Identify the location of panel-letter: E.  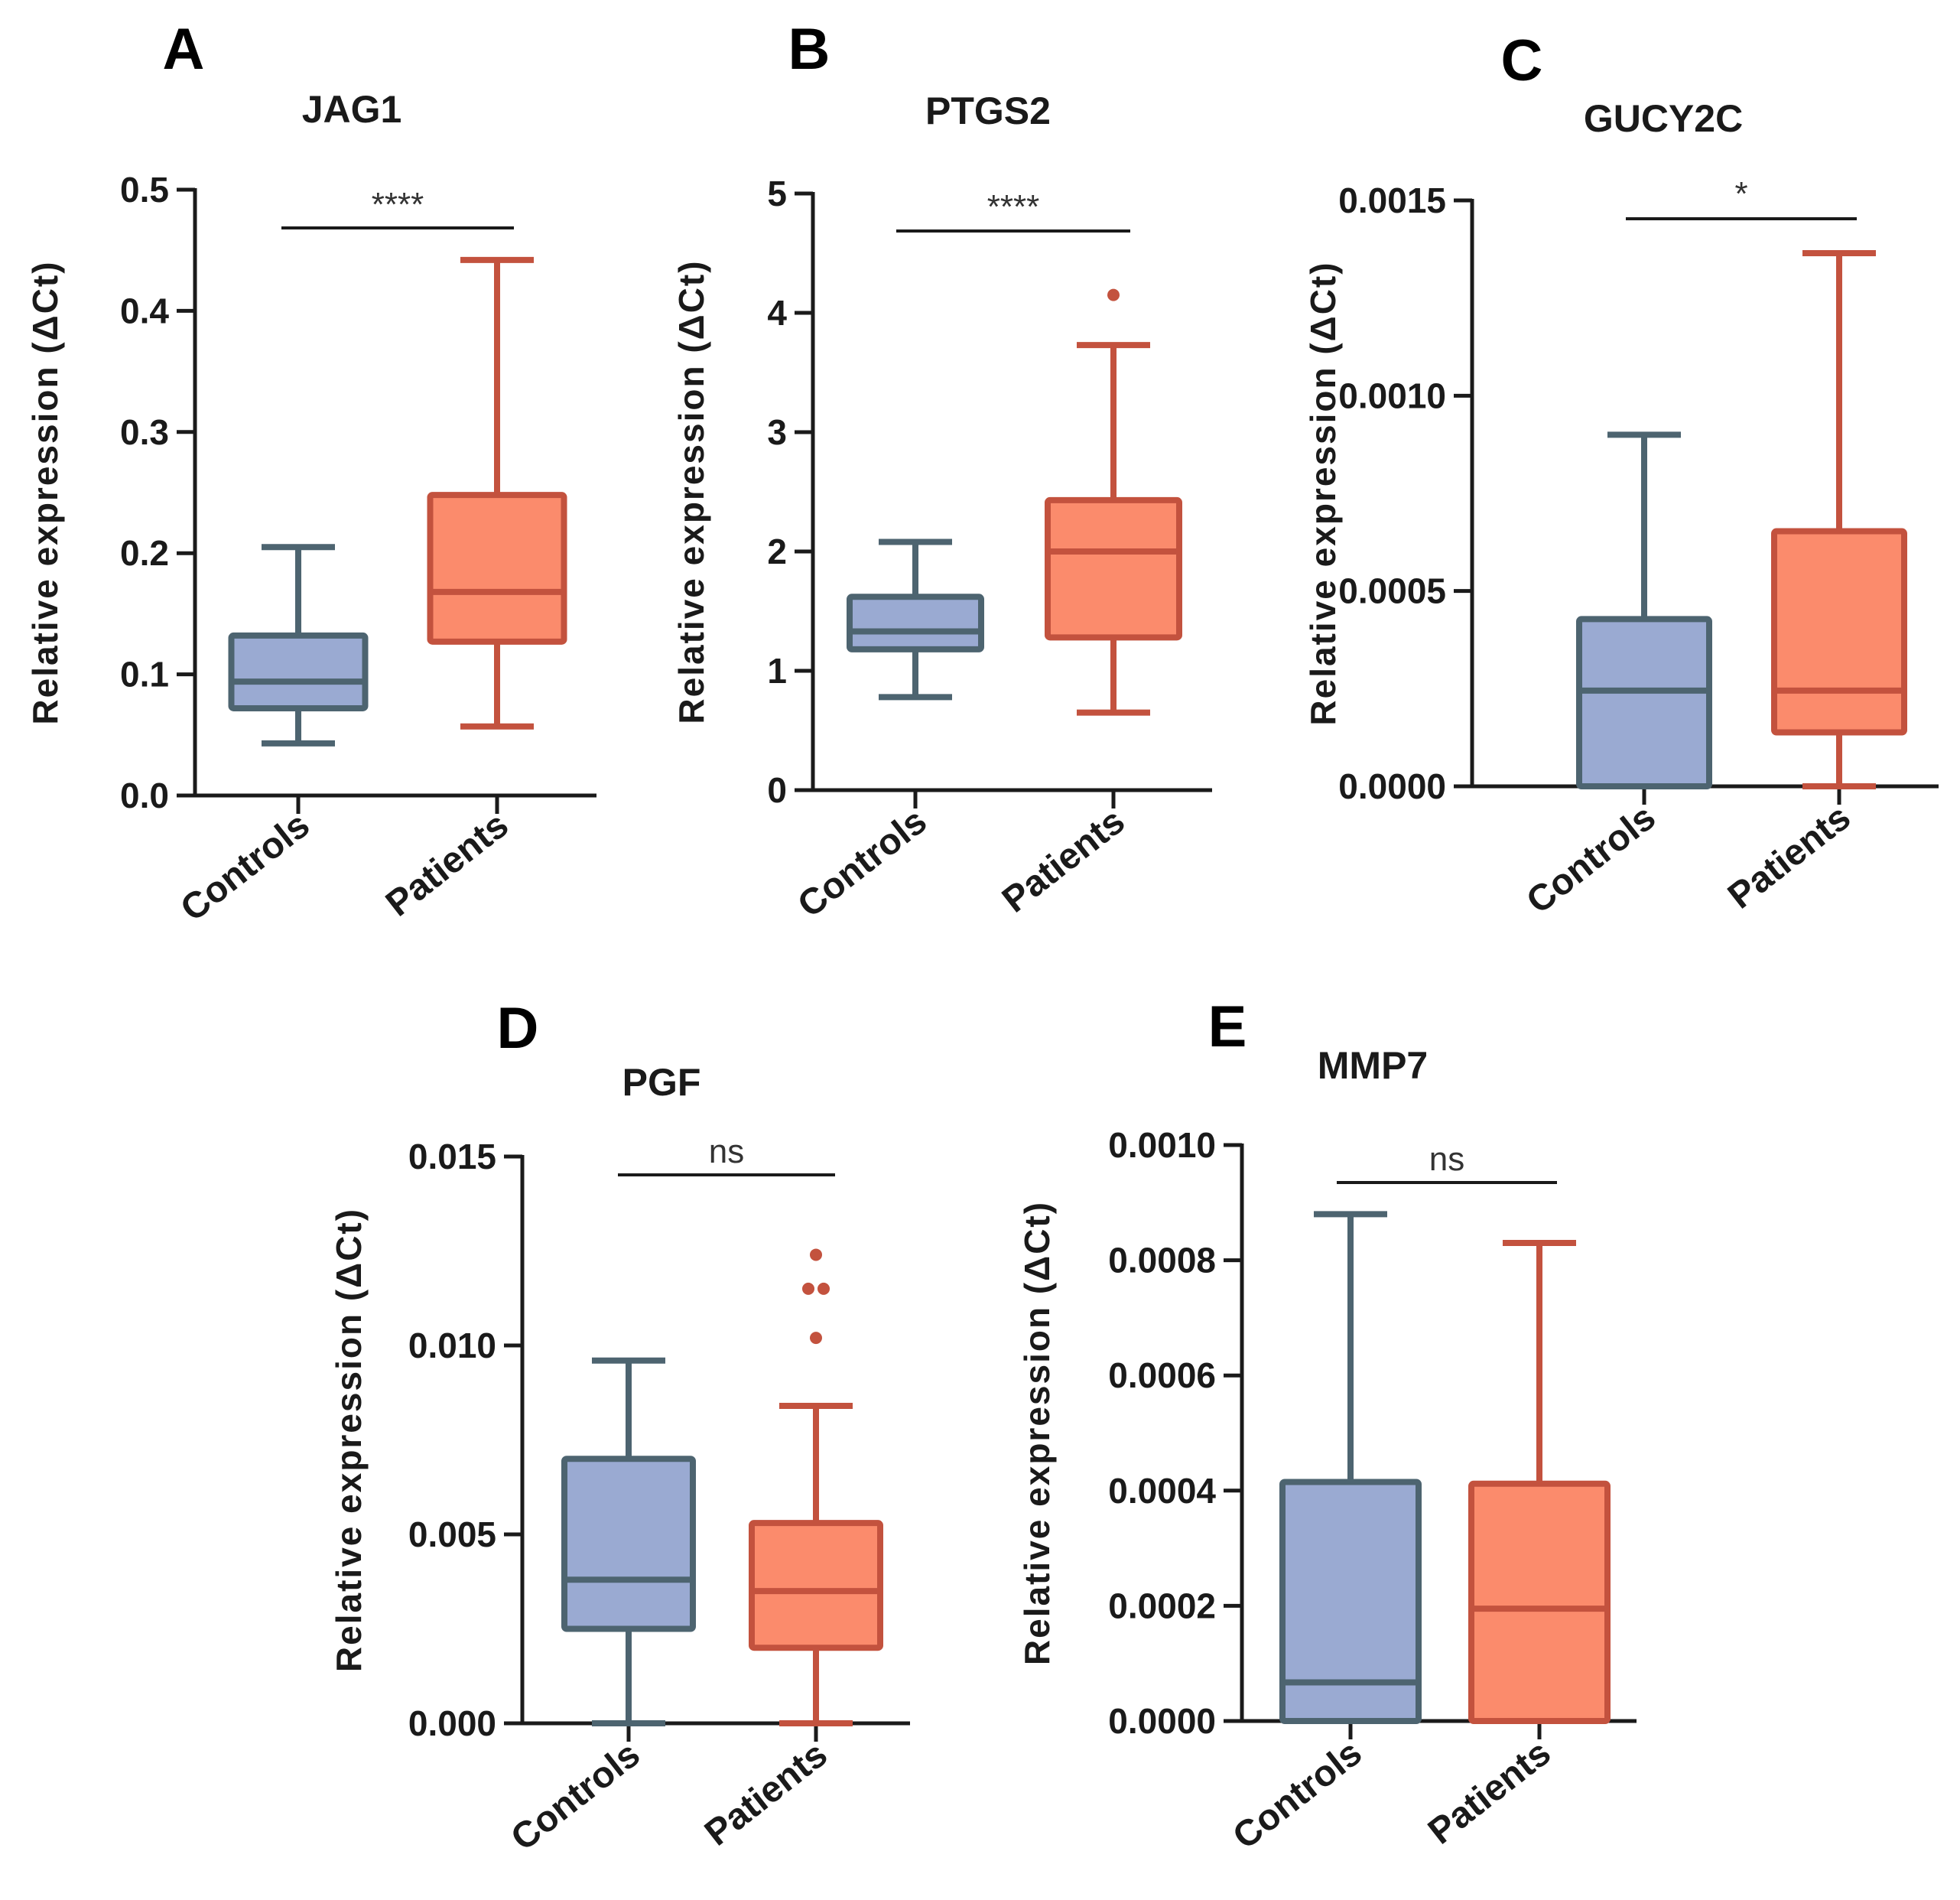
(1228, 1026).